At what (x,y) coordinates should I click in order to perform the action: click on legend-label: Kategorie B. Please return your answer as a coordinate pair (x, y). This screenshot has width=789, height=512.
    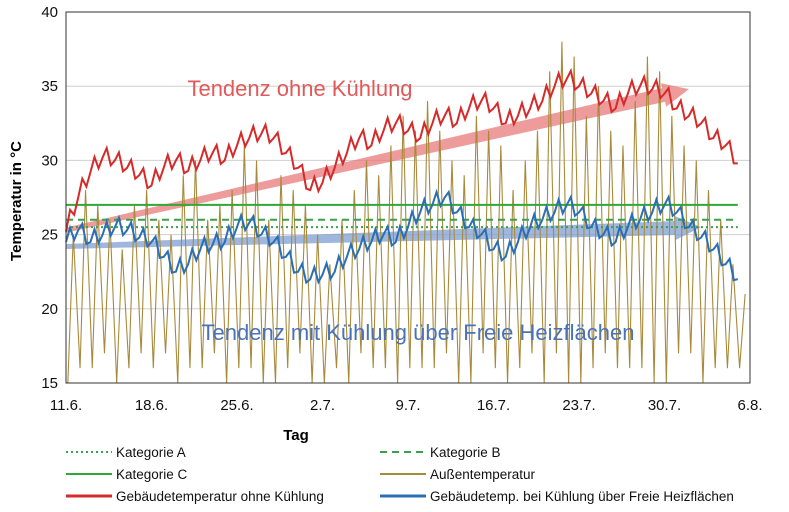
    Looking at the image, I should click on (465, 452).